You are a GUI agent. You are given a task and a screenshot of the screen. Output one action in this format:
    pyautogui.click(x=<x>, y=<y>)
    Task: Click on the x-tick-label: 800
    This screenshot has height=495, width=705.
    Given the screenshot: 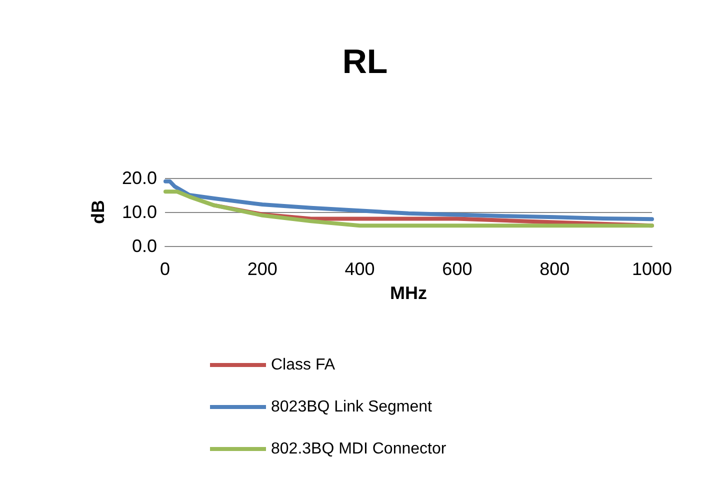 What is the action you would take?
    pyautogui.click(x=555, y=269)
    